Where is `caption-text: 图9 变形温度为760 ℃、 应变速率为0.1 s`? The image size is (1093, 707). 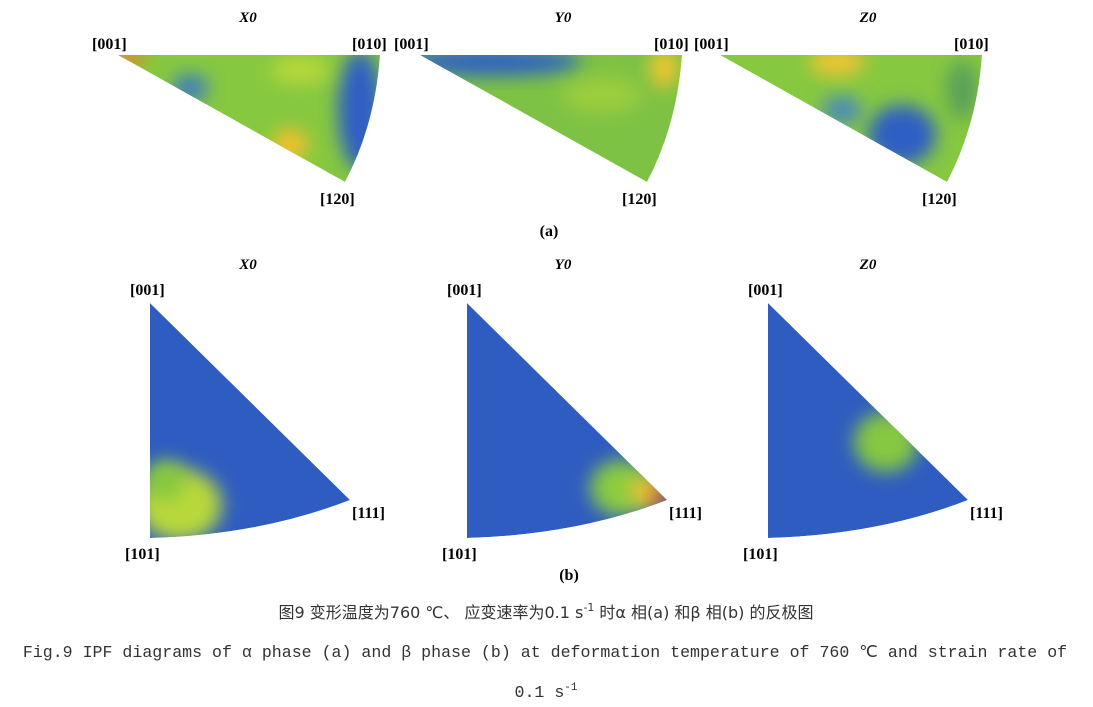
caption-text: 图9 变形温度为760 ℃、 应变速率为0.1 s is located at coordinates (431, 612).